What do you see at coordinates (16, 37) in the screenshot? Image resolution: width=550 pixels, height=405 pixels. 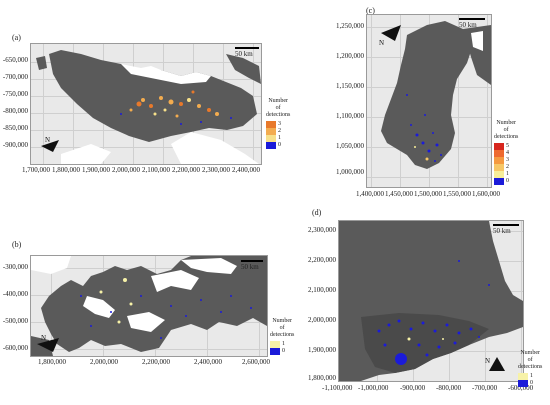 I see `panel-label-a: (a)` at bounding box center [16, 37].